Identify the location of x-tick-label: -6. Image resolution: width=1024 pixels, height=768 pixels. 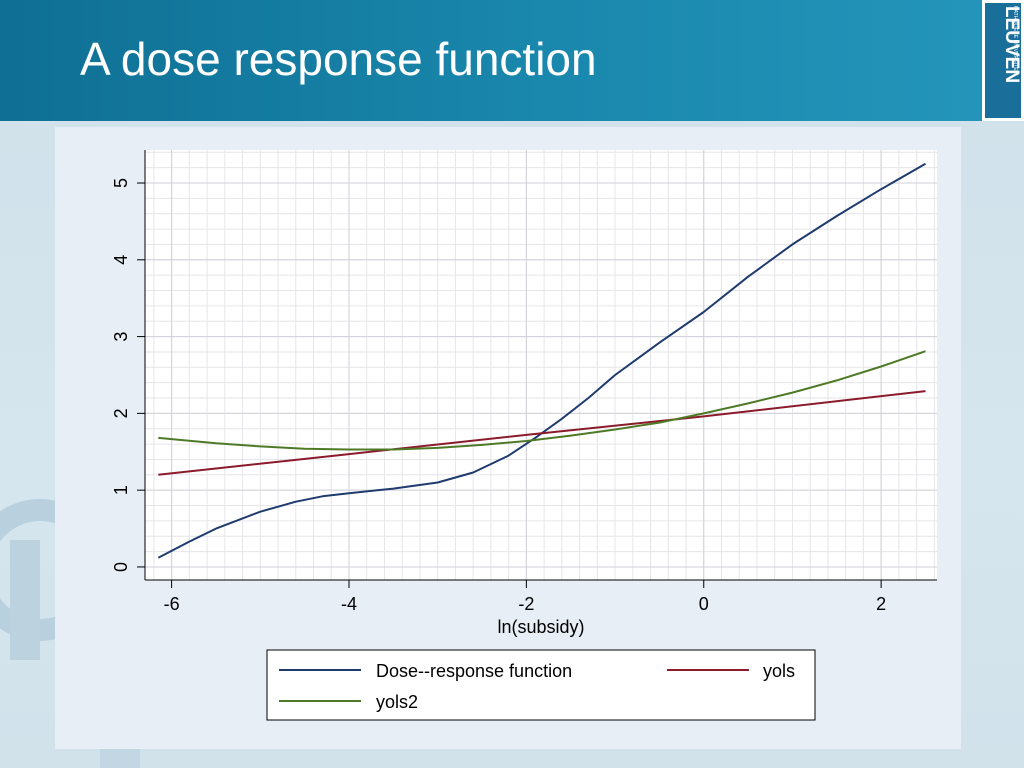
(172, 604).